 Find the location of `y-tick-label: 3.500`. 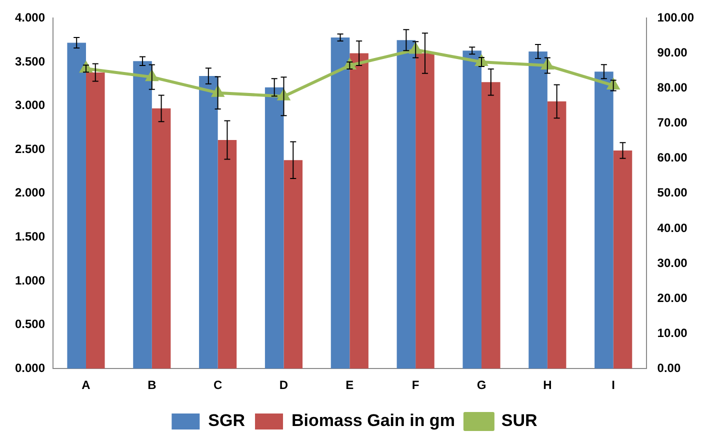

y-tick-label: 3.500 is located at coordinates (30, 61).